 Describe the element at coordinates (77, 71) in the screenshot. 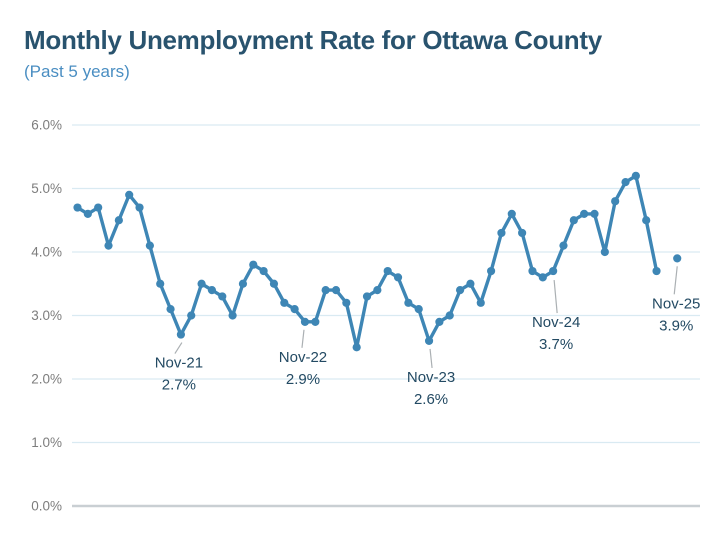

I see `chart-subtitle: (Past 5 years)` at that location.